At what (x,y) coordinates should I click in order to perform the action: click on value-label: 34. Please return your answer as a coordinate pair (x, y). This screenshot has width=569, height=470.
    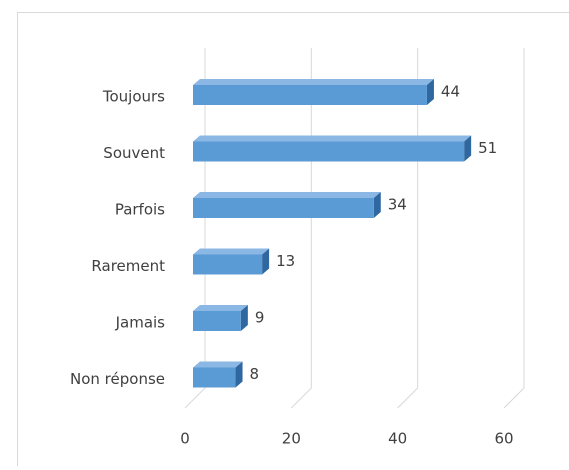
    Looking at the image, I should click on (397, 205).